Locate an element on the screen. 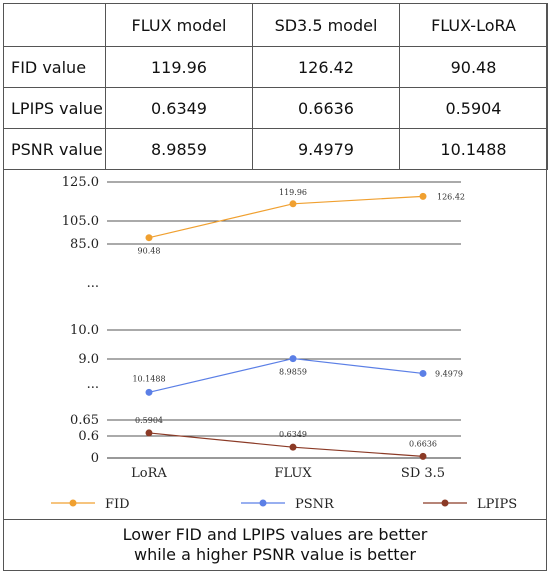 The height and width of the screenshot is (574, 550). y-tick-label: 0 is located at coordinates (95, 458).